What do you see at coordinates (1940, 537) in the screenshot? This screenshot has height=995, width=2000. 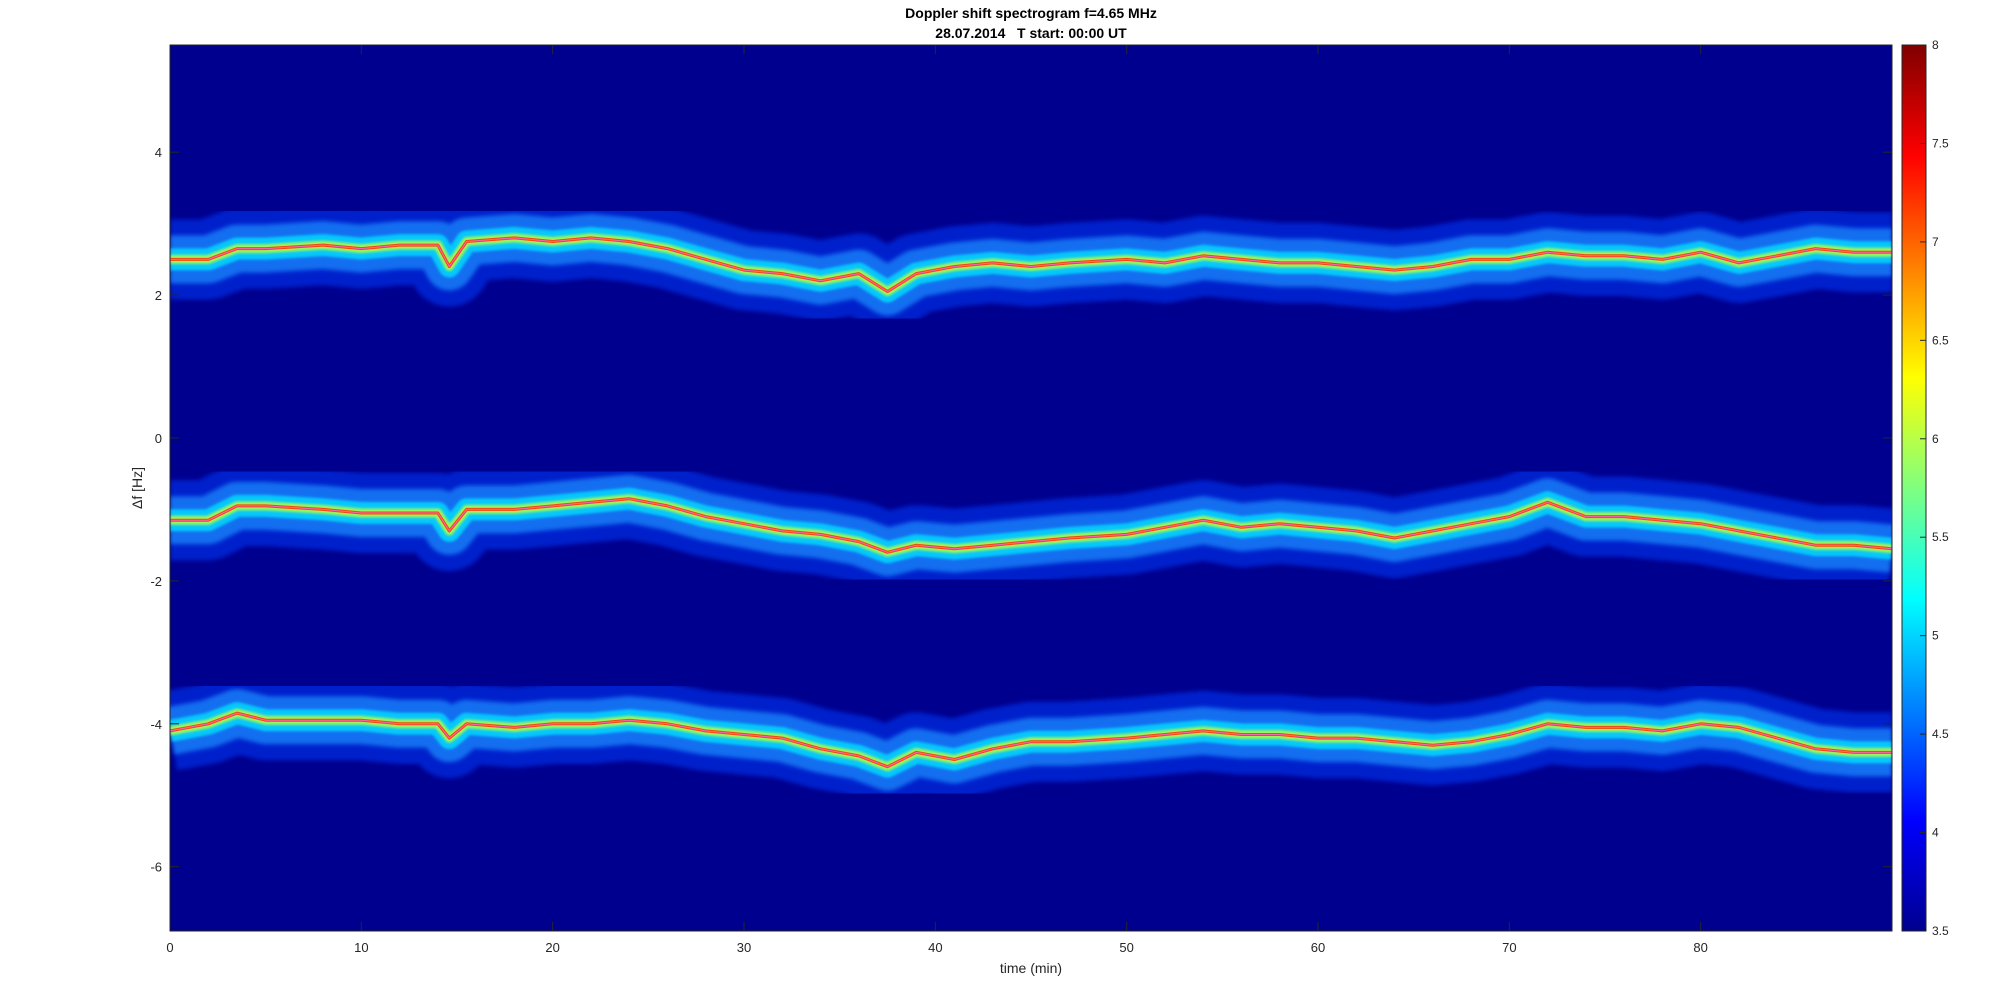 I see `colorbar-tick-label: 5.5` at bounding box center [1940, 537].